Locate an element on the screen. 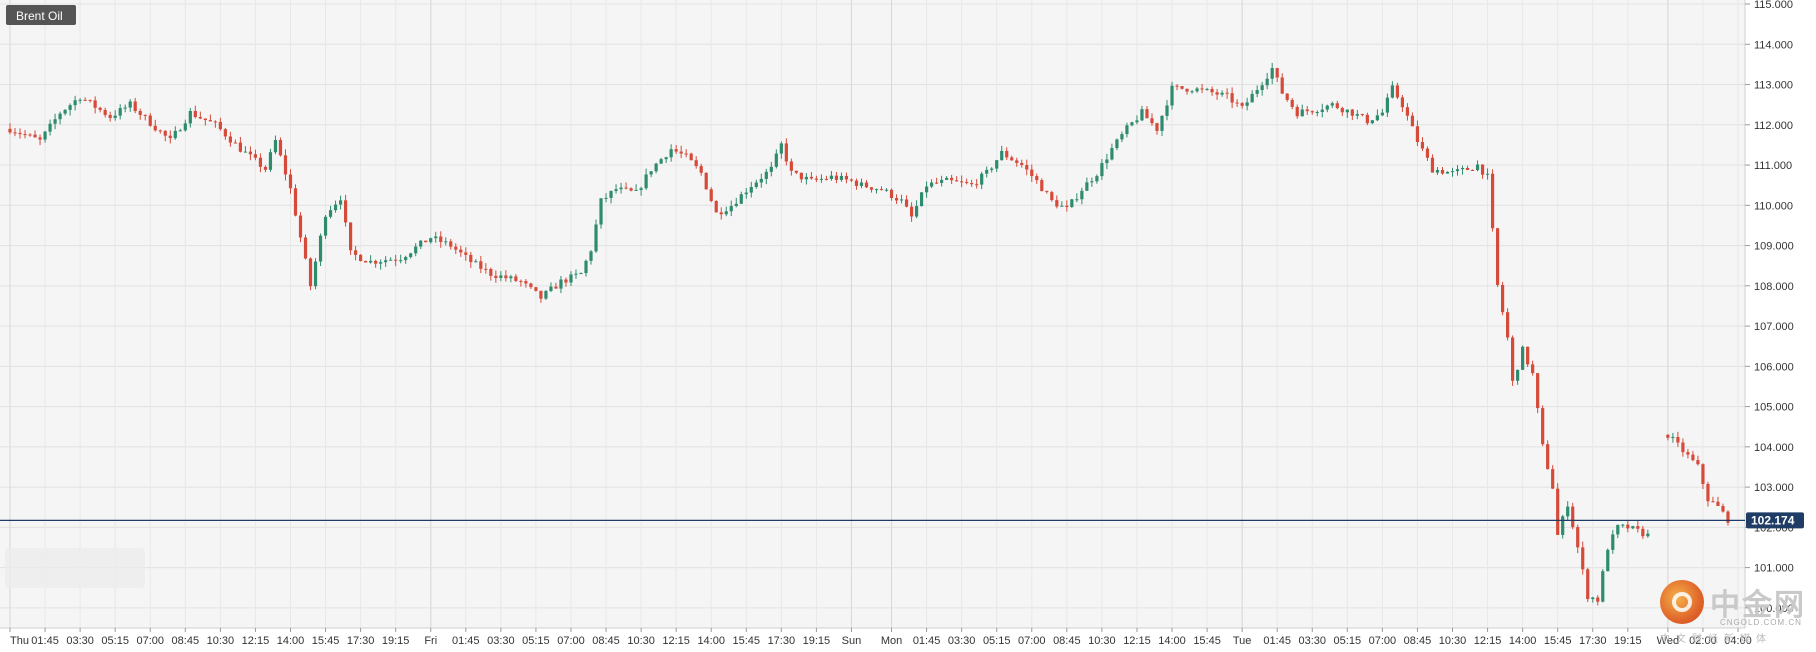  x-tick-label: 17:30 is located at coordinates (1593, 641).